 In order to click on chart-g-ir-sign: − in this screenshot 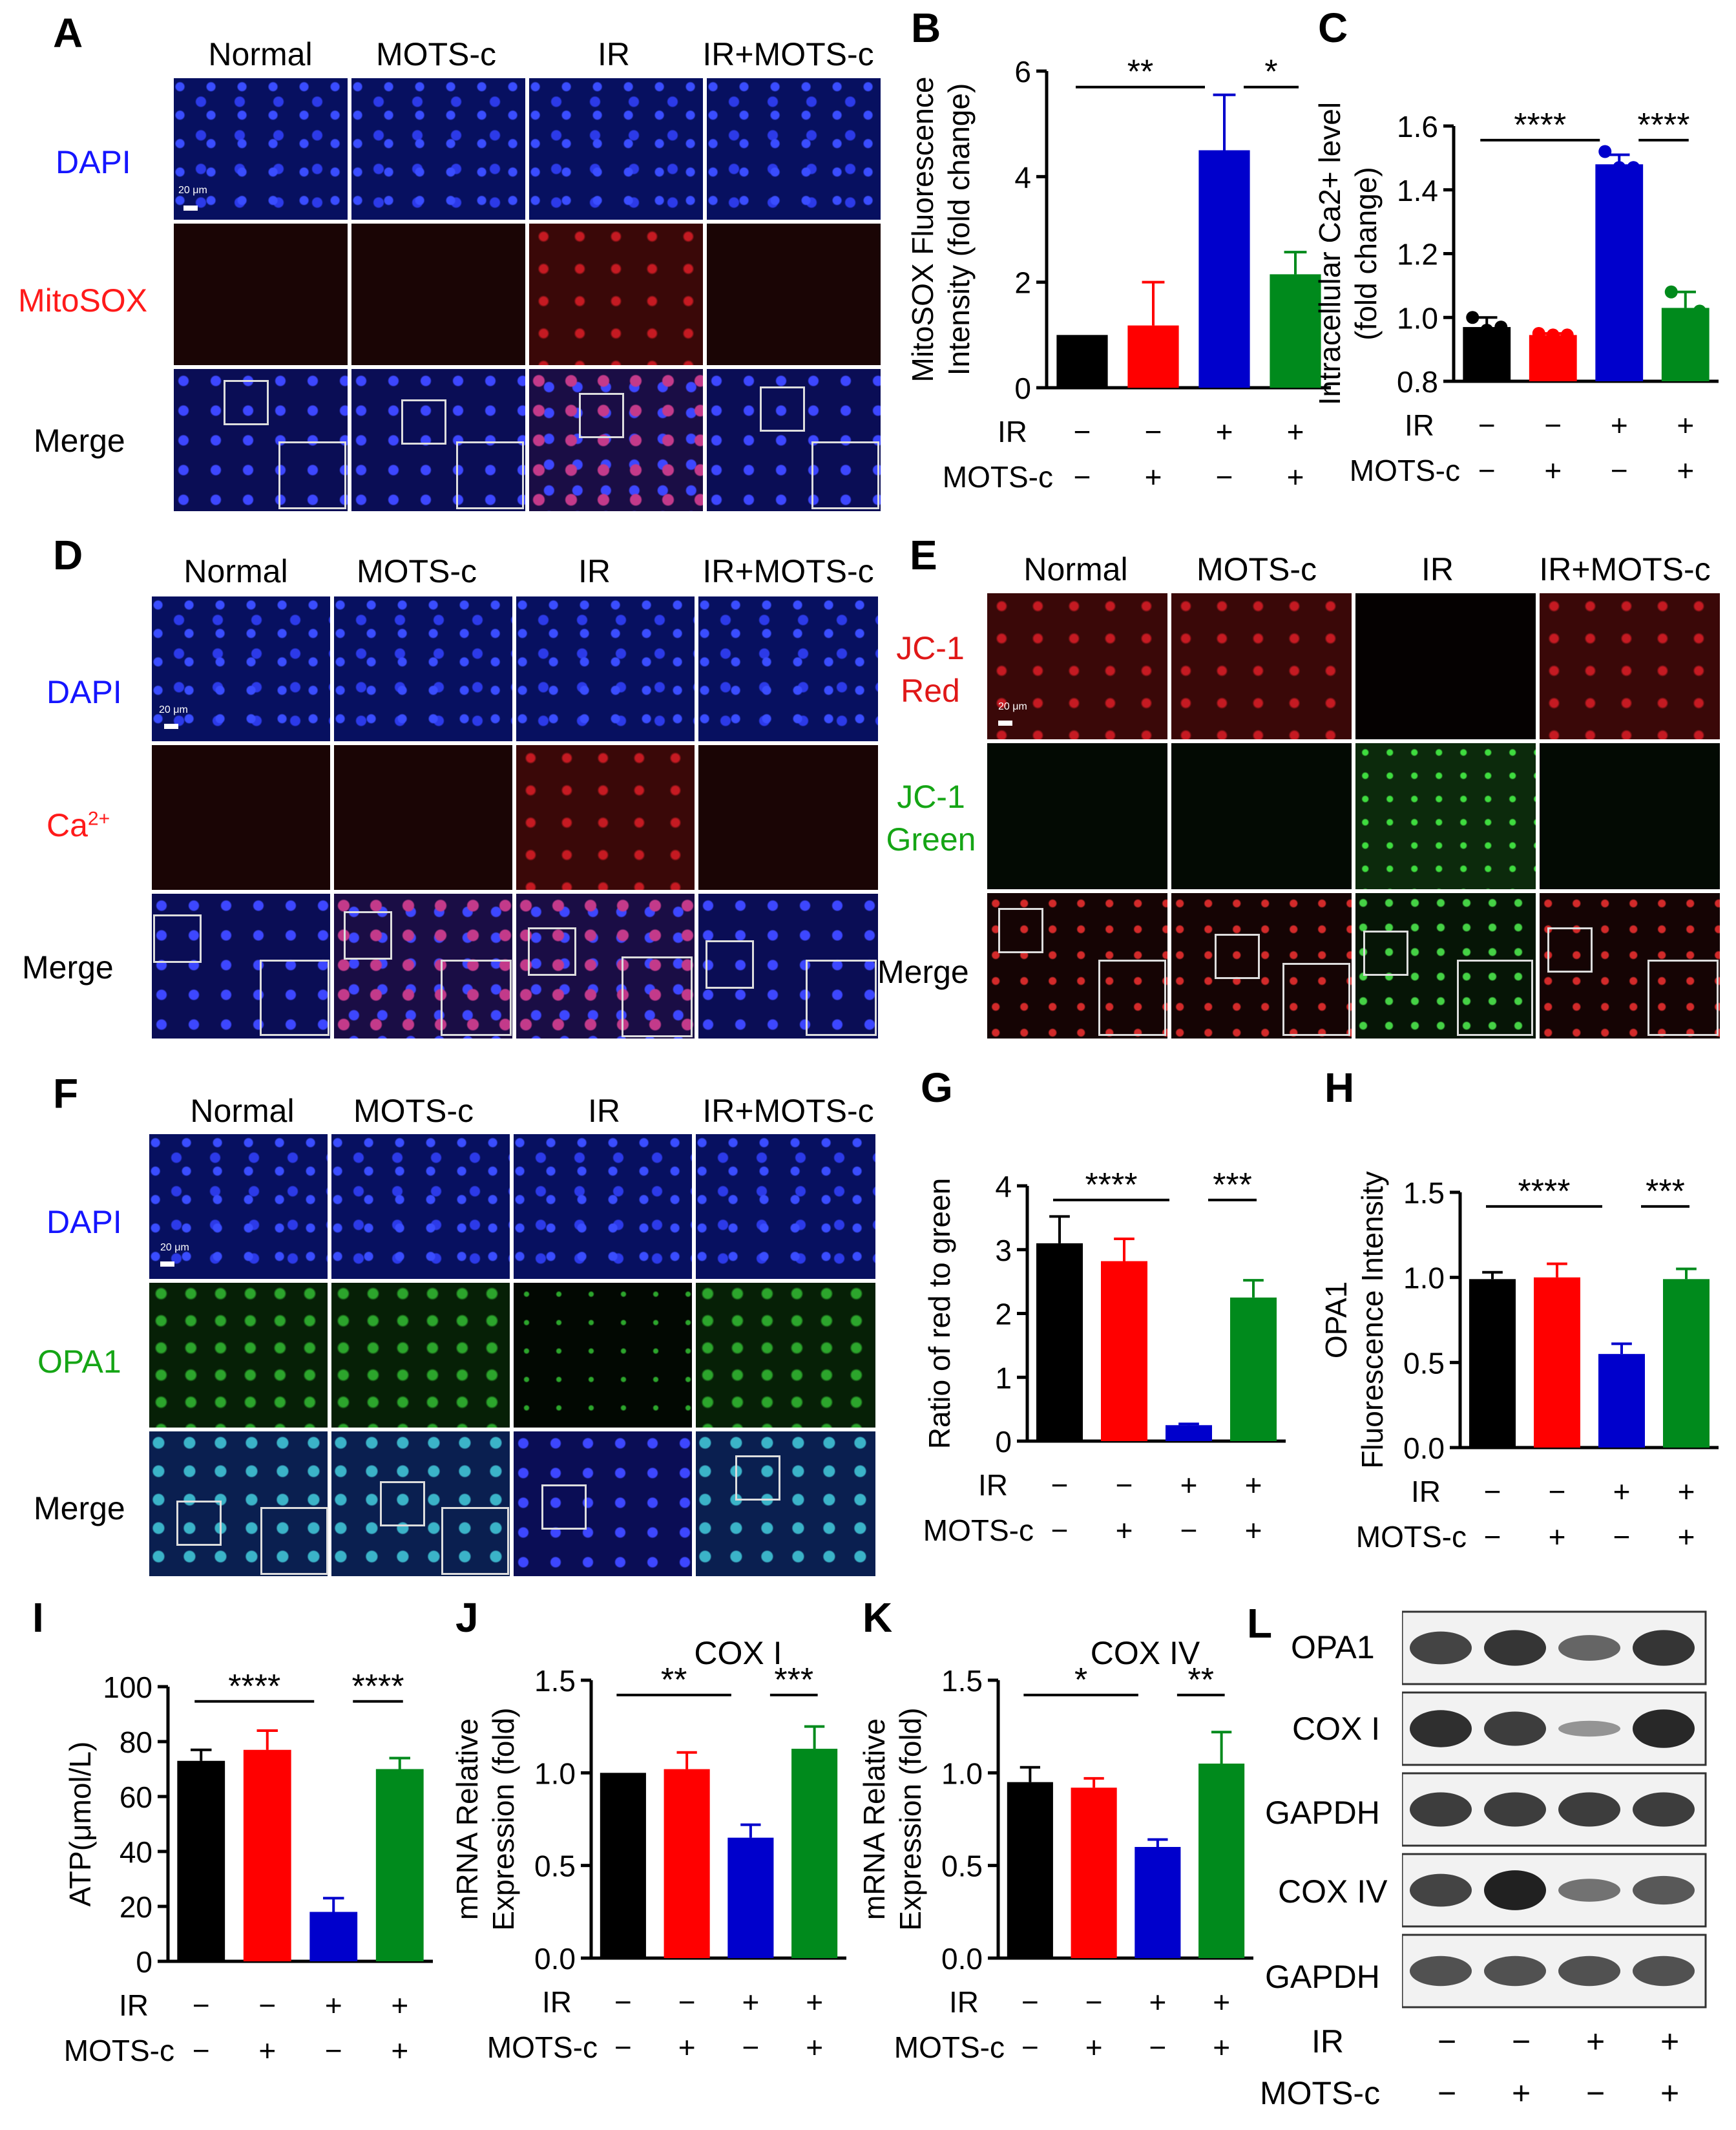, I will do `click(1124, 1485)`.